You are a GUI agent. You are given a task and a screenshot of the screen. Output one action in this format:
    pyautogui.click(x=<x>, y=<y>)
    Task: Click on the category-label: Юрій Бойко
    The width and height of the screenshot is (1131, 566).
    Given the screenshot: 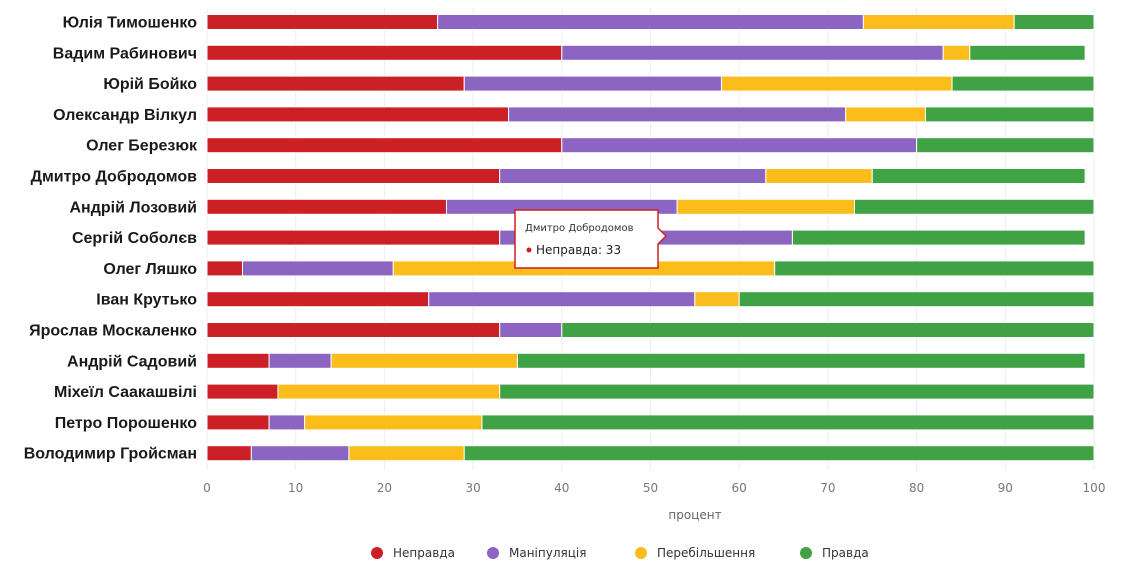 What is the action you would take?
    pyautogui.click(x=150, y=84)
    